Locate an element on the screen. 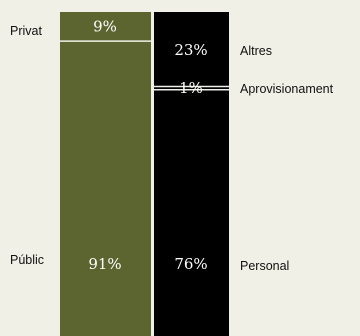  segment-altres is located at coordinates (191, 49).